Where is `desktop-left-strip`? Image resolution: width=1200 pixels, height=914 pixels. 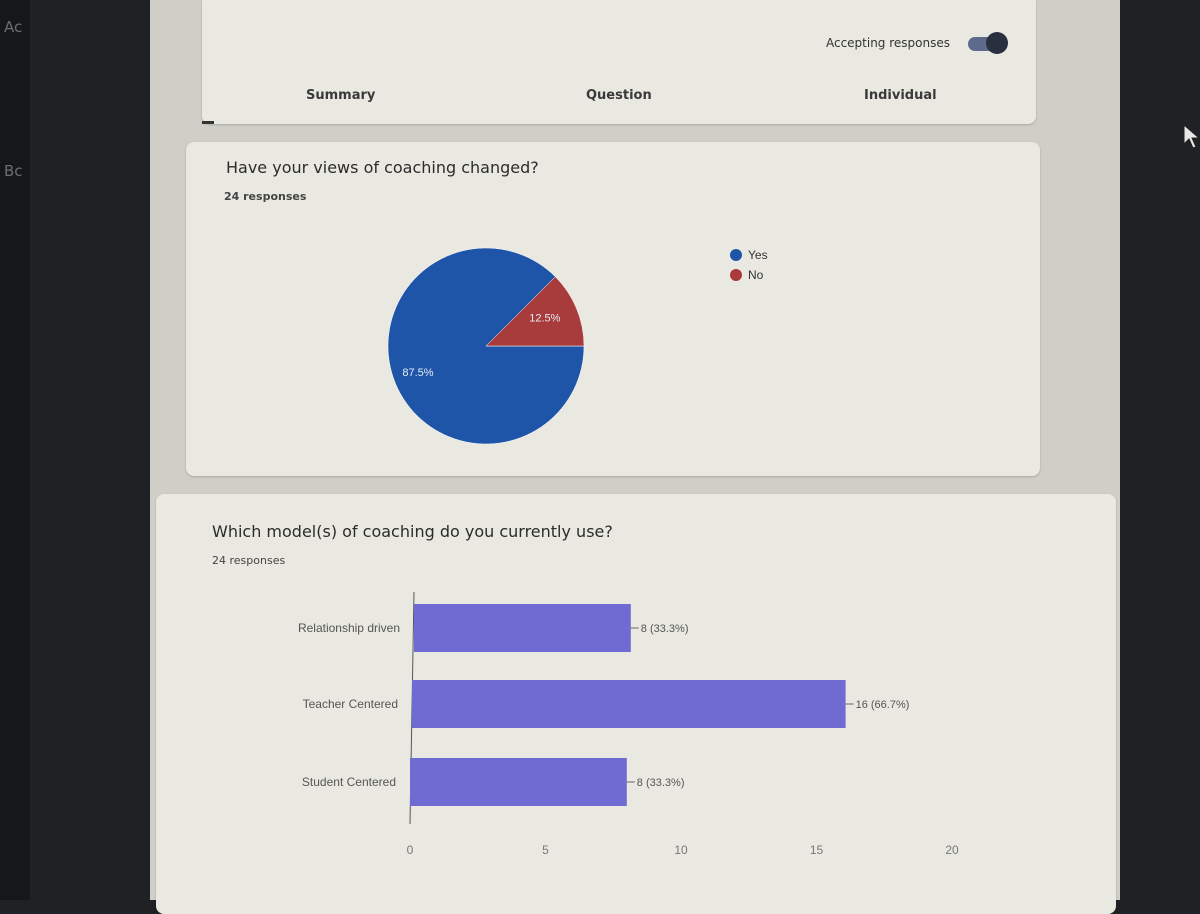 desktop-left-strip is located at coordinates (15, 450).